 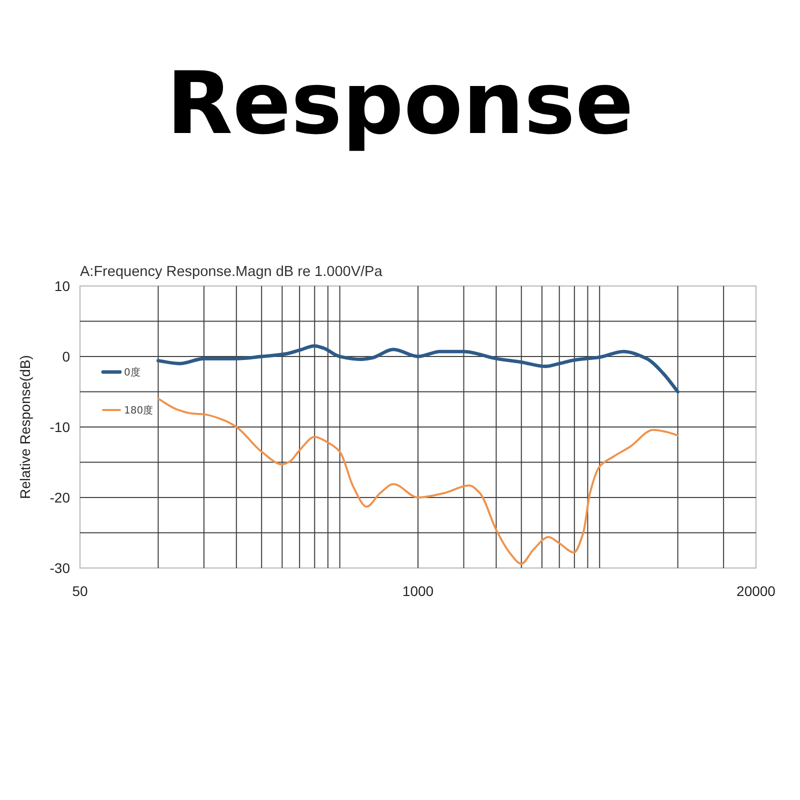 I want to click on subtitle: A:Frequency Response.Magn dB re 1.000V/Pa, so click(x=231, y=272).